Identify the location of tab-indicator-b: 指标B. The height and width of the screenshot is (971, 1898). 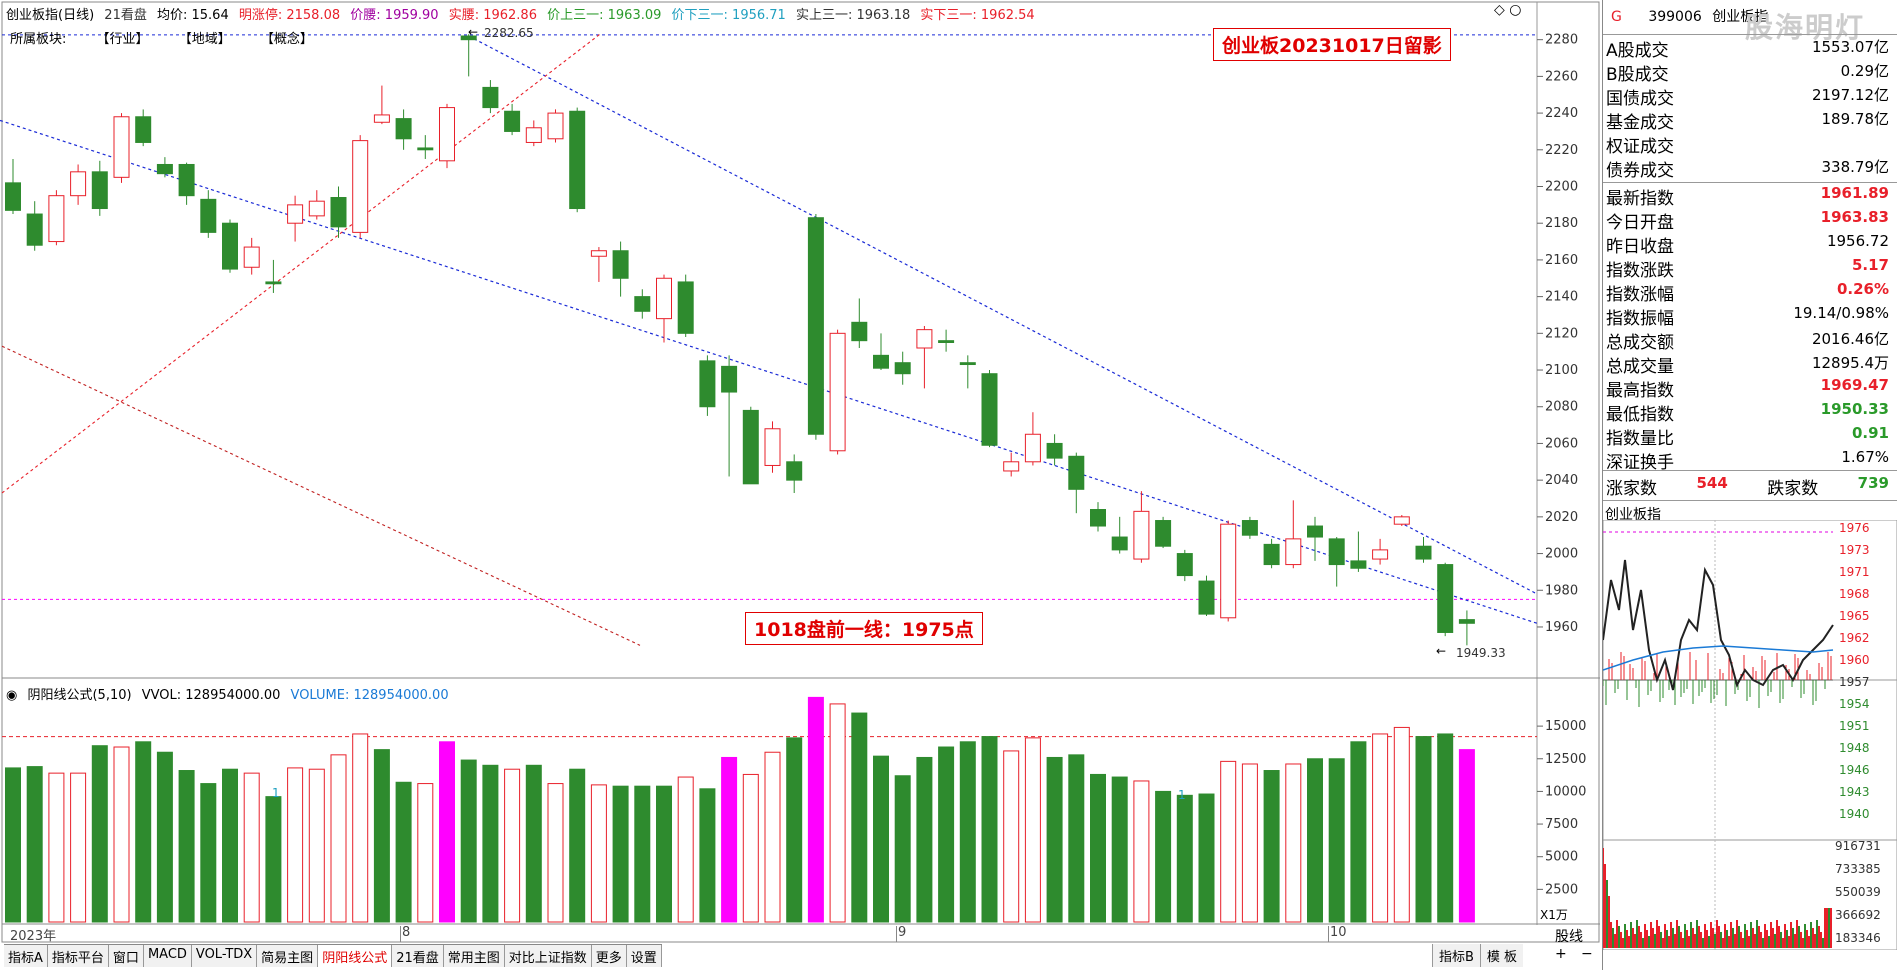
(1456, 955).